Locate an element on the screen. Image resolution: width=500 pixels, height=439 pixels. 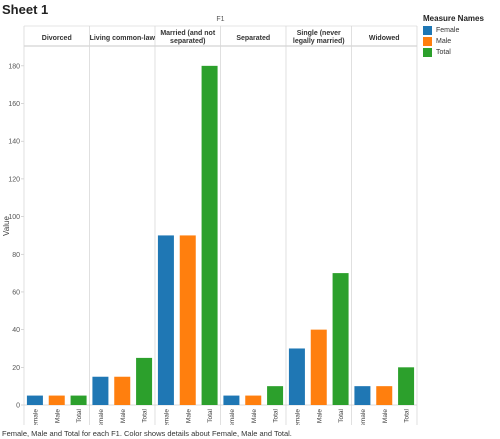
legend-title: Measure Names is located at coordinates (453, 18).